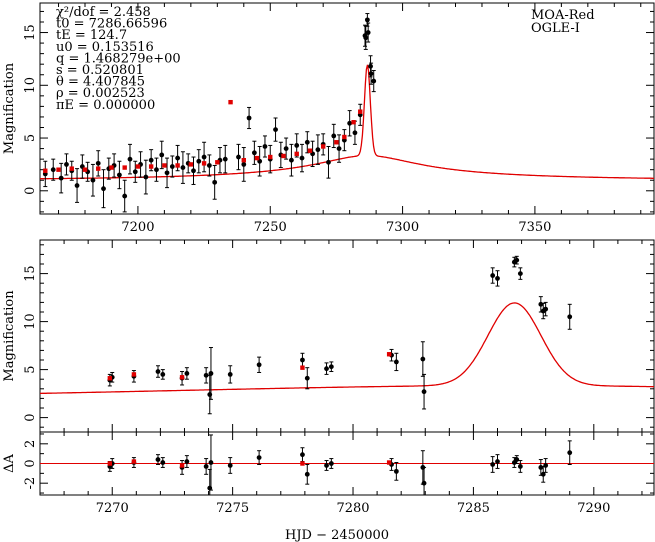 This screenshot has height=542, width=655. I want to click on panel-residual, so click(347, 463).